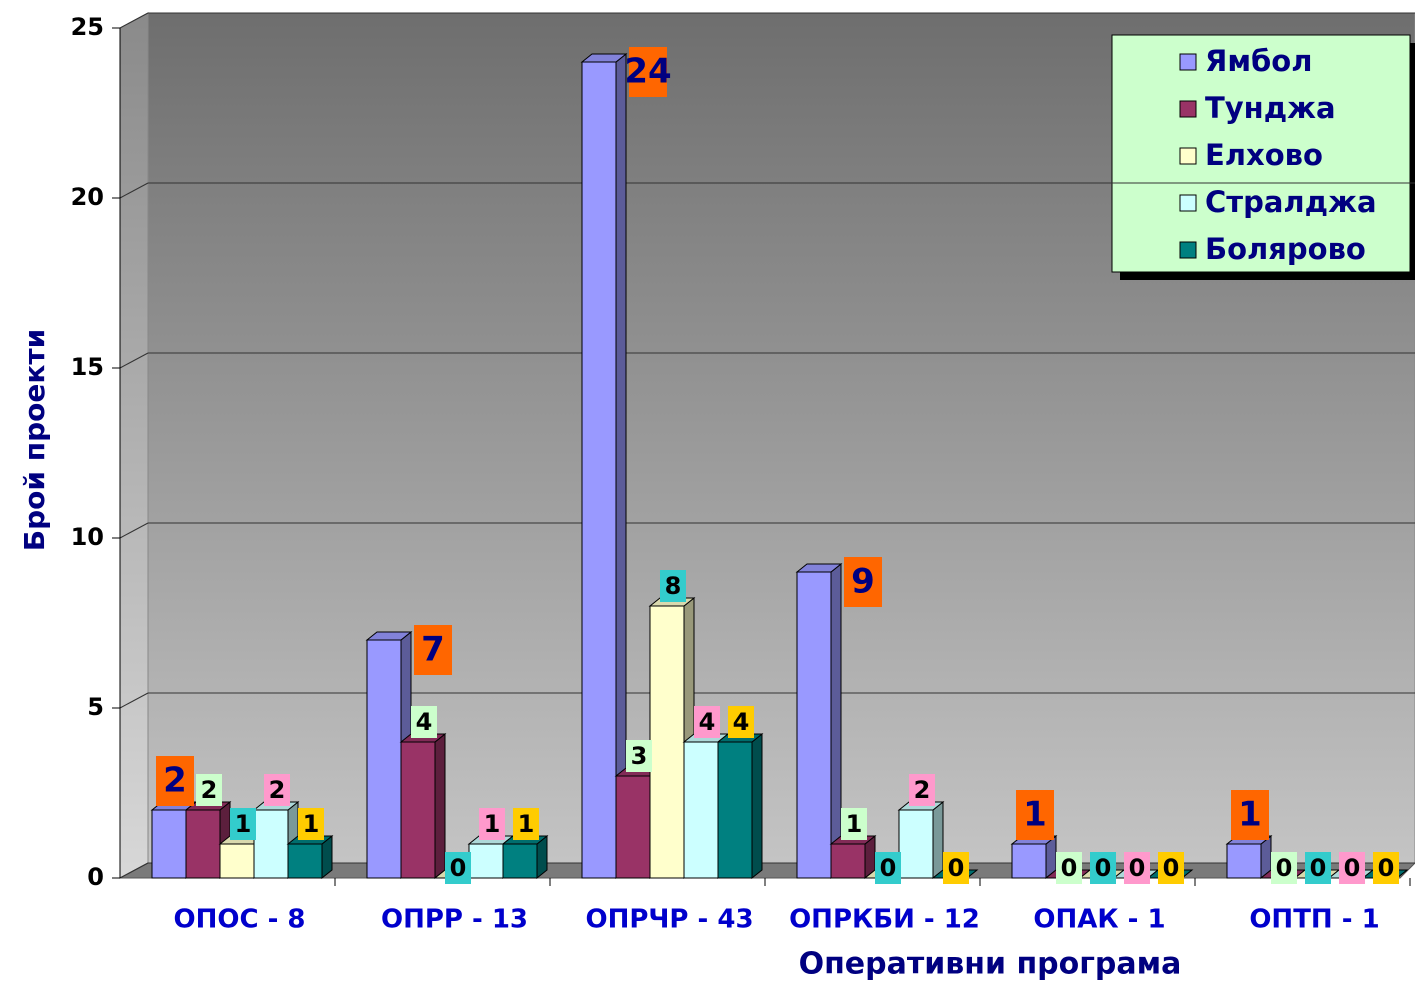 The height and width of the screenshot is (983, 1415). What do you see at coordinates (134, 445) in the screenshot?
I see `side-wall` at bounding box center [134, 445].